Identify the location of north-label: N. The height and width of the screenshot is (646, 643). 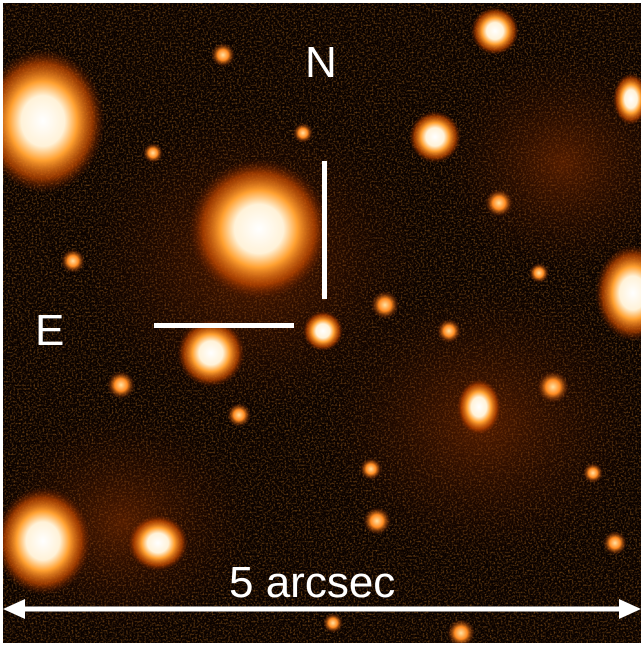
(321, 63).